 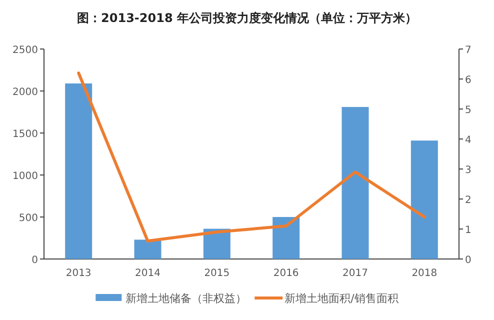 What do you see at coordinates (25, 50) in the screenshot?
I see `y-tick-label: 2500` at bounding box center [25, 50].